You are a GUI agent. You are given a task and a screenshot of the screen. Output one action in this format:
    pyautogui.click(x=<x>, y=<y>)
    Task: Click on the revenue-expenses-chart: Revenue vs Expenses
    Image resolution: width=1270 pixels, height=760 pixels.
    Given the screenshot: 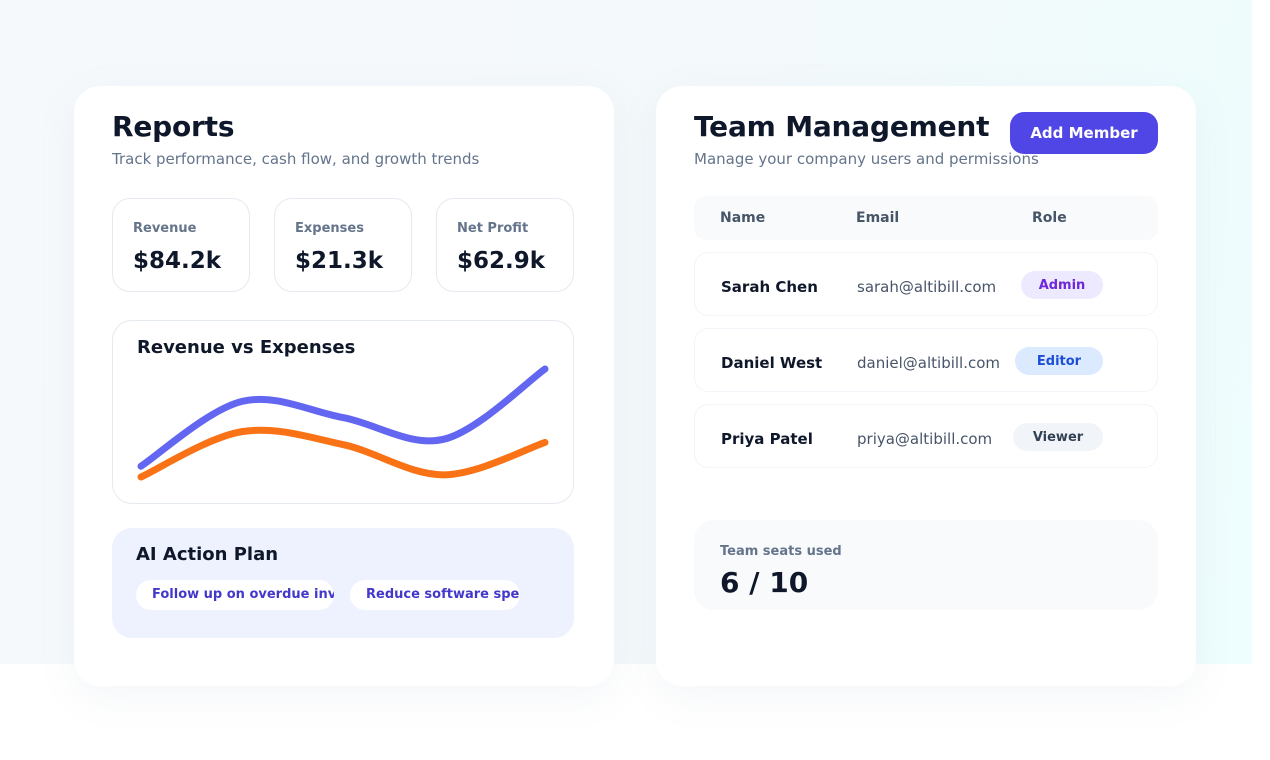 What is the action you would take?
    pyautogui.click(x=343, y=412)
    